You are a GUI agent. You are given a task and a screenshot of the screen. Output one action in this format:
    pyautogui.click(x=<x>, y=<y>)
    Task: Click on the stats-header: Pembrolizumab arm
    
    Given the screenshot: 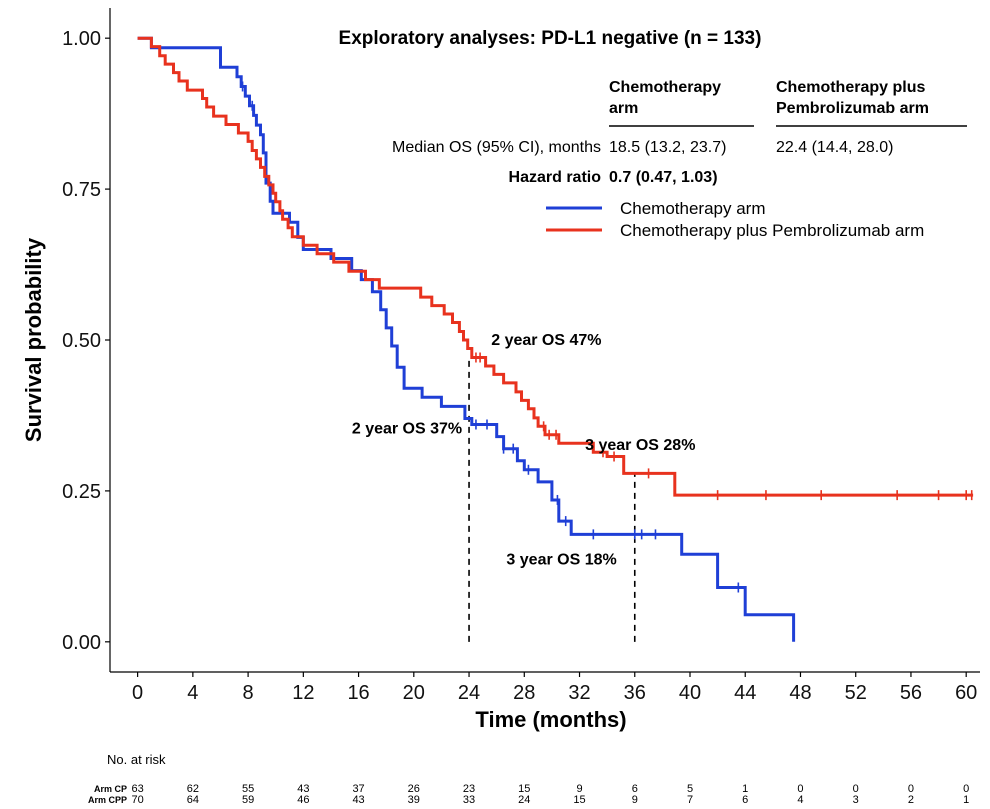 What is the action you would take?
    pyautogui.click(x=852, y=108)
    